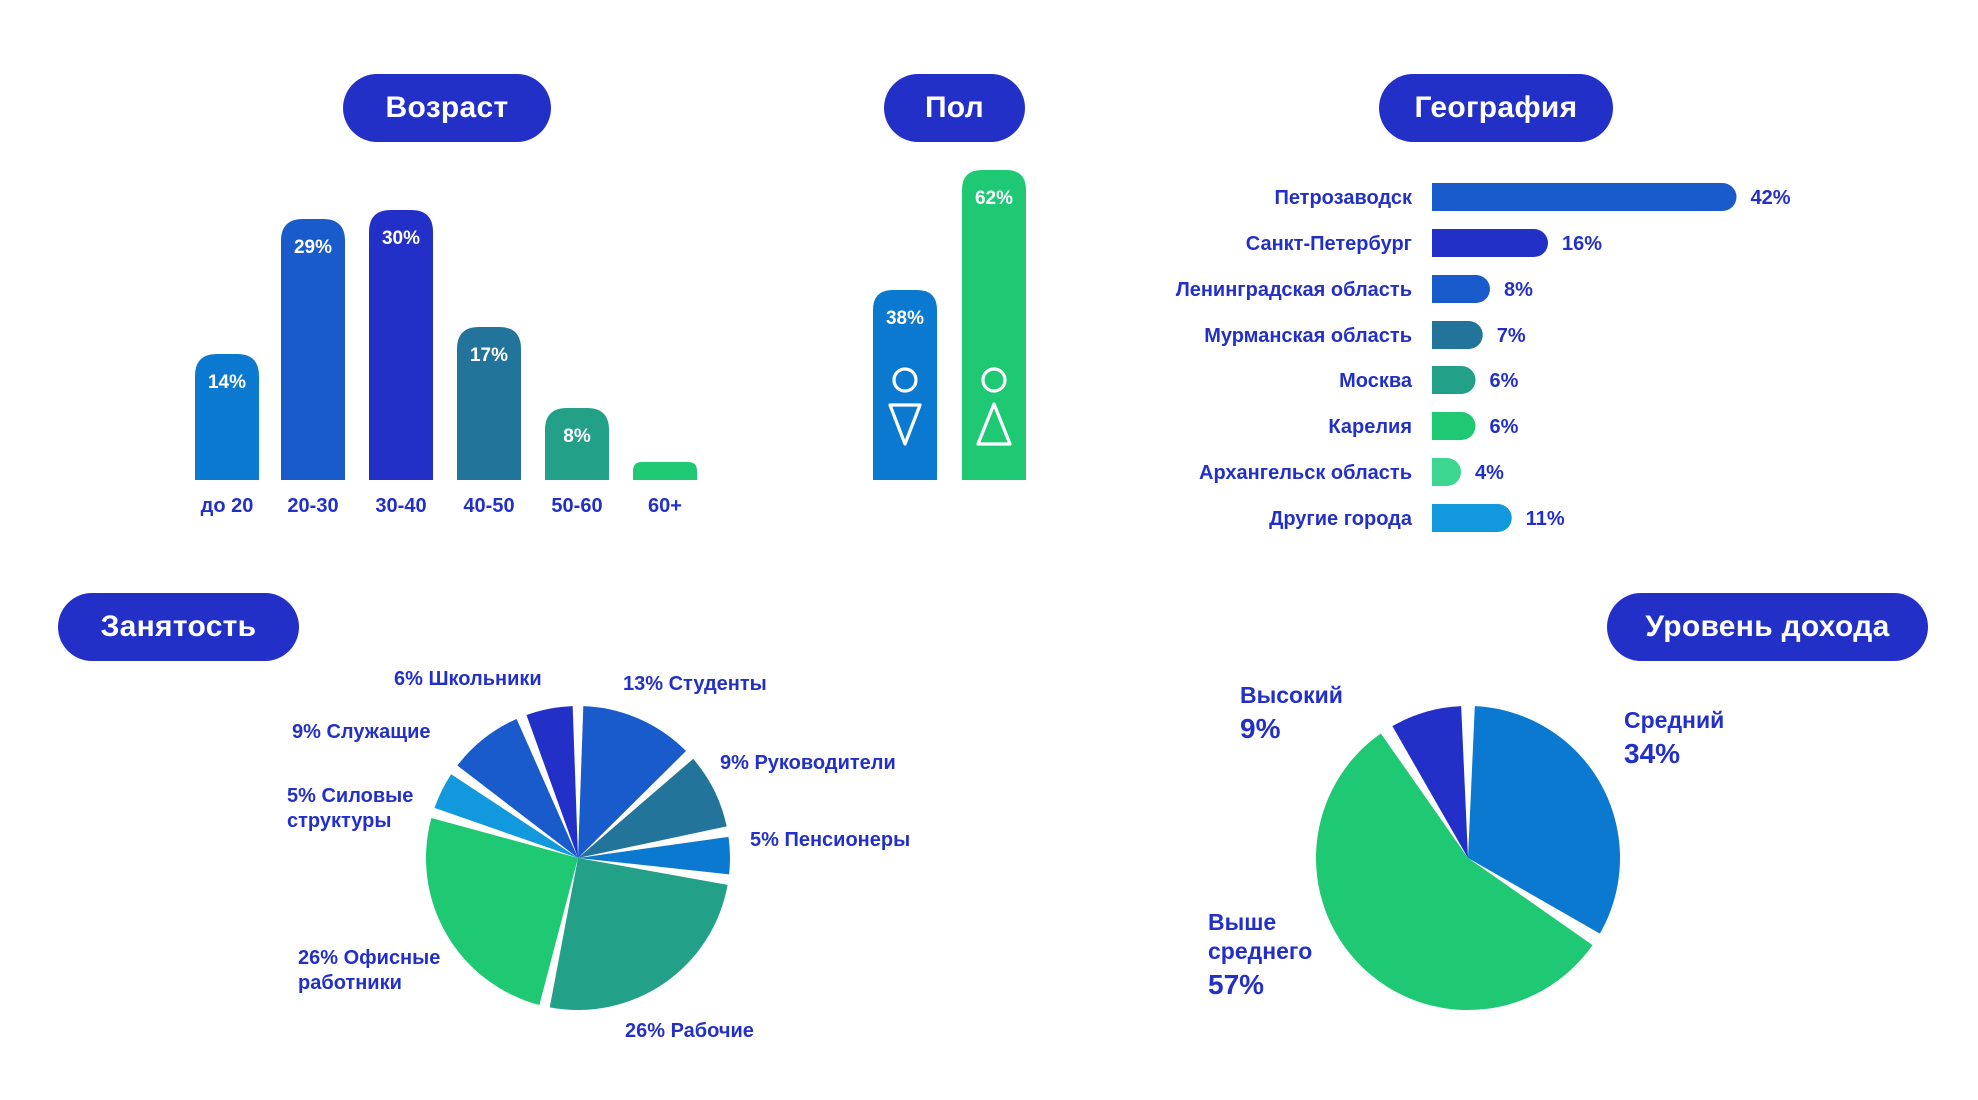 The height and width of the screenshot is (1100, 1978). What do you see at coordinates (1370, 427) in the screenshot?
I see `geo-category-label: Карелия` at bounding box center [1370, 427].